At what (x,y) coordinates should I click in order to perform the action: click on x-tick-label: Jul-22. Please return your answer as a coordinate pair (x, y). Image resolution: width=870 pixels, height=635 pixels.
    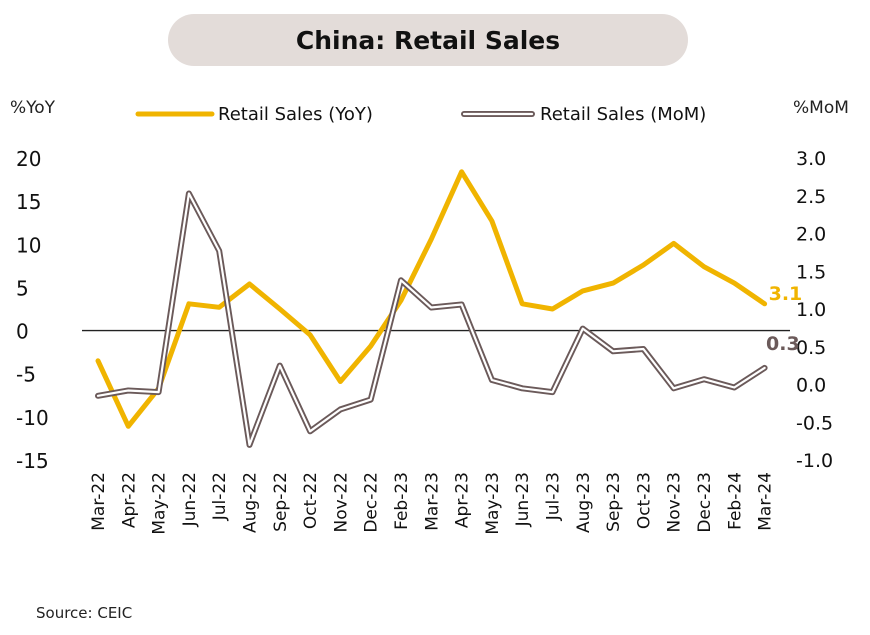
    Looking at the image, I should click on (220, 496).